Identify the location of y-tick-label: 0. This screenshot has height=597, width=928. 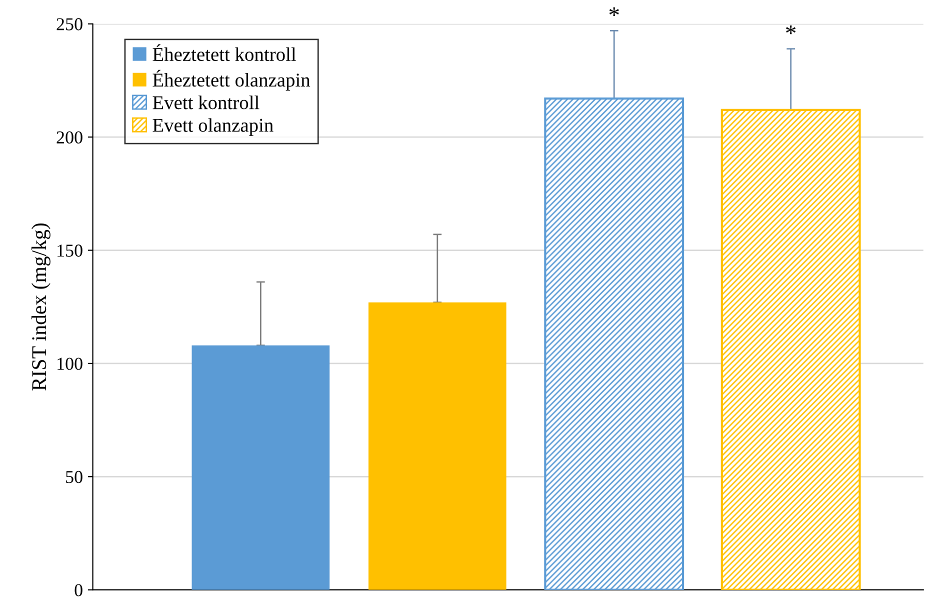
(78, 590).